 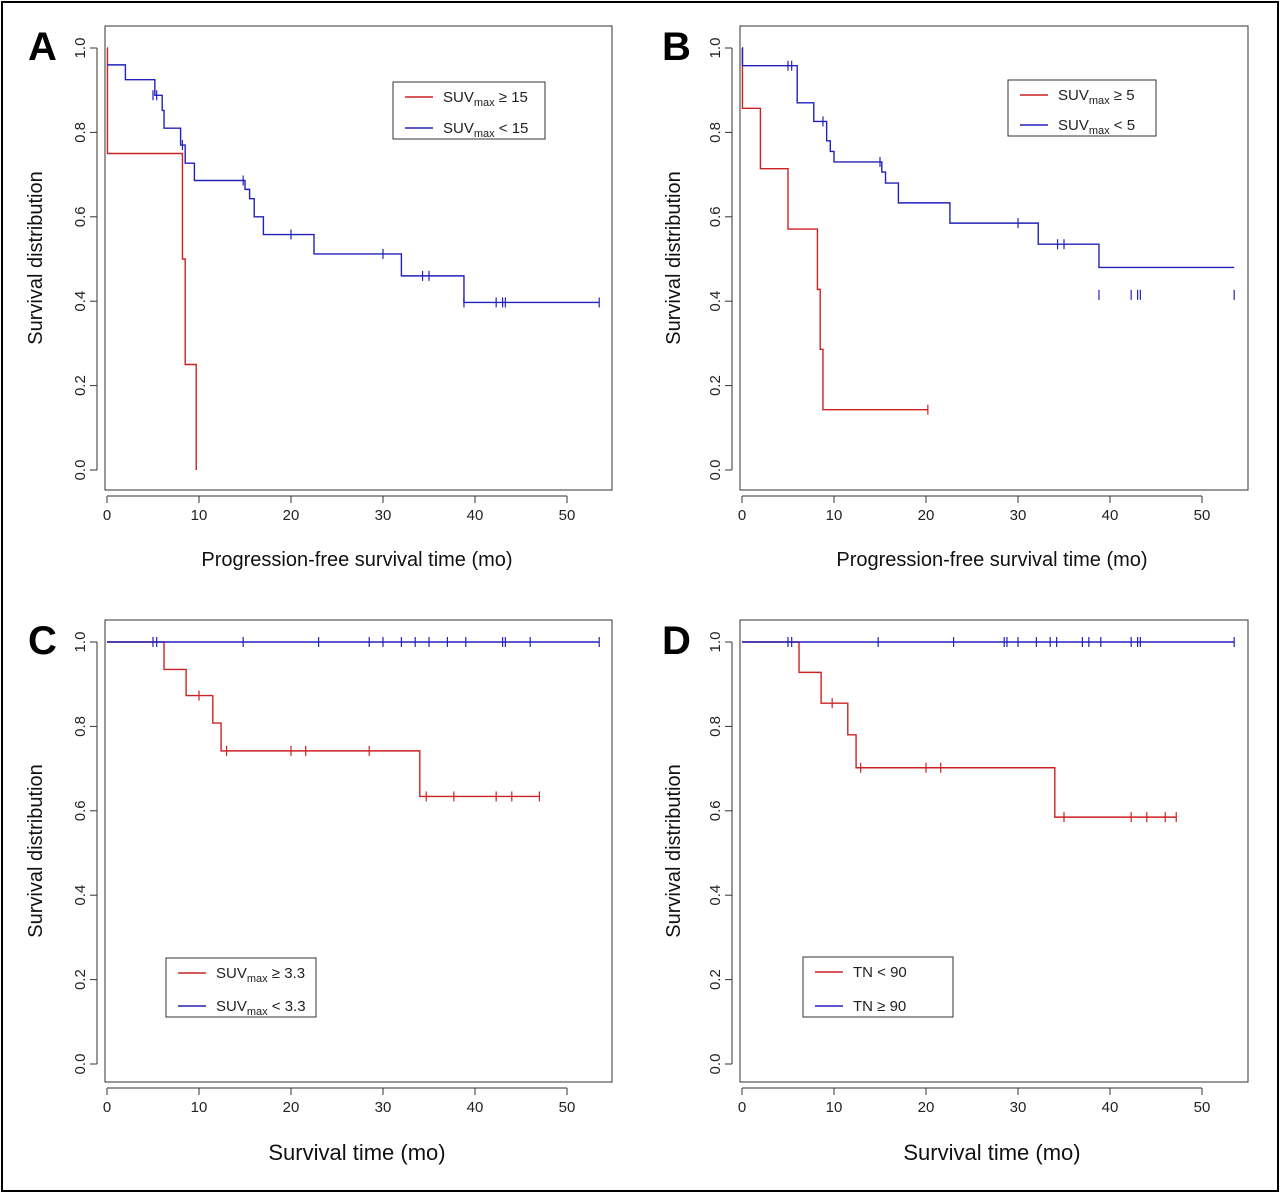 What do you see at coordinates (1096, 127) in the screenshot?
I see `legend-entry: SUVmax < 5` at bounding box center [1096, 127].